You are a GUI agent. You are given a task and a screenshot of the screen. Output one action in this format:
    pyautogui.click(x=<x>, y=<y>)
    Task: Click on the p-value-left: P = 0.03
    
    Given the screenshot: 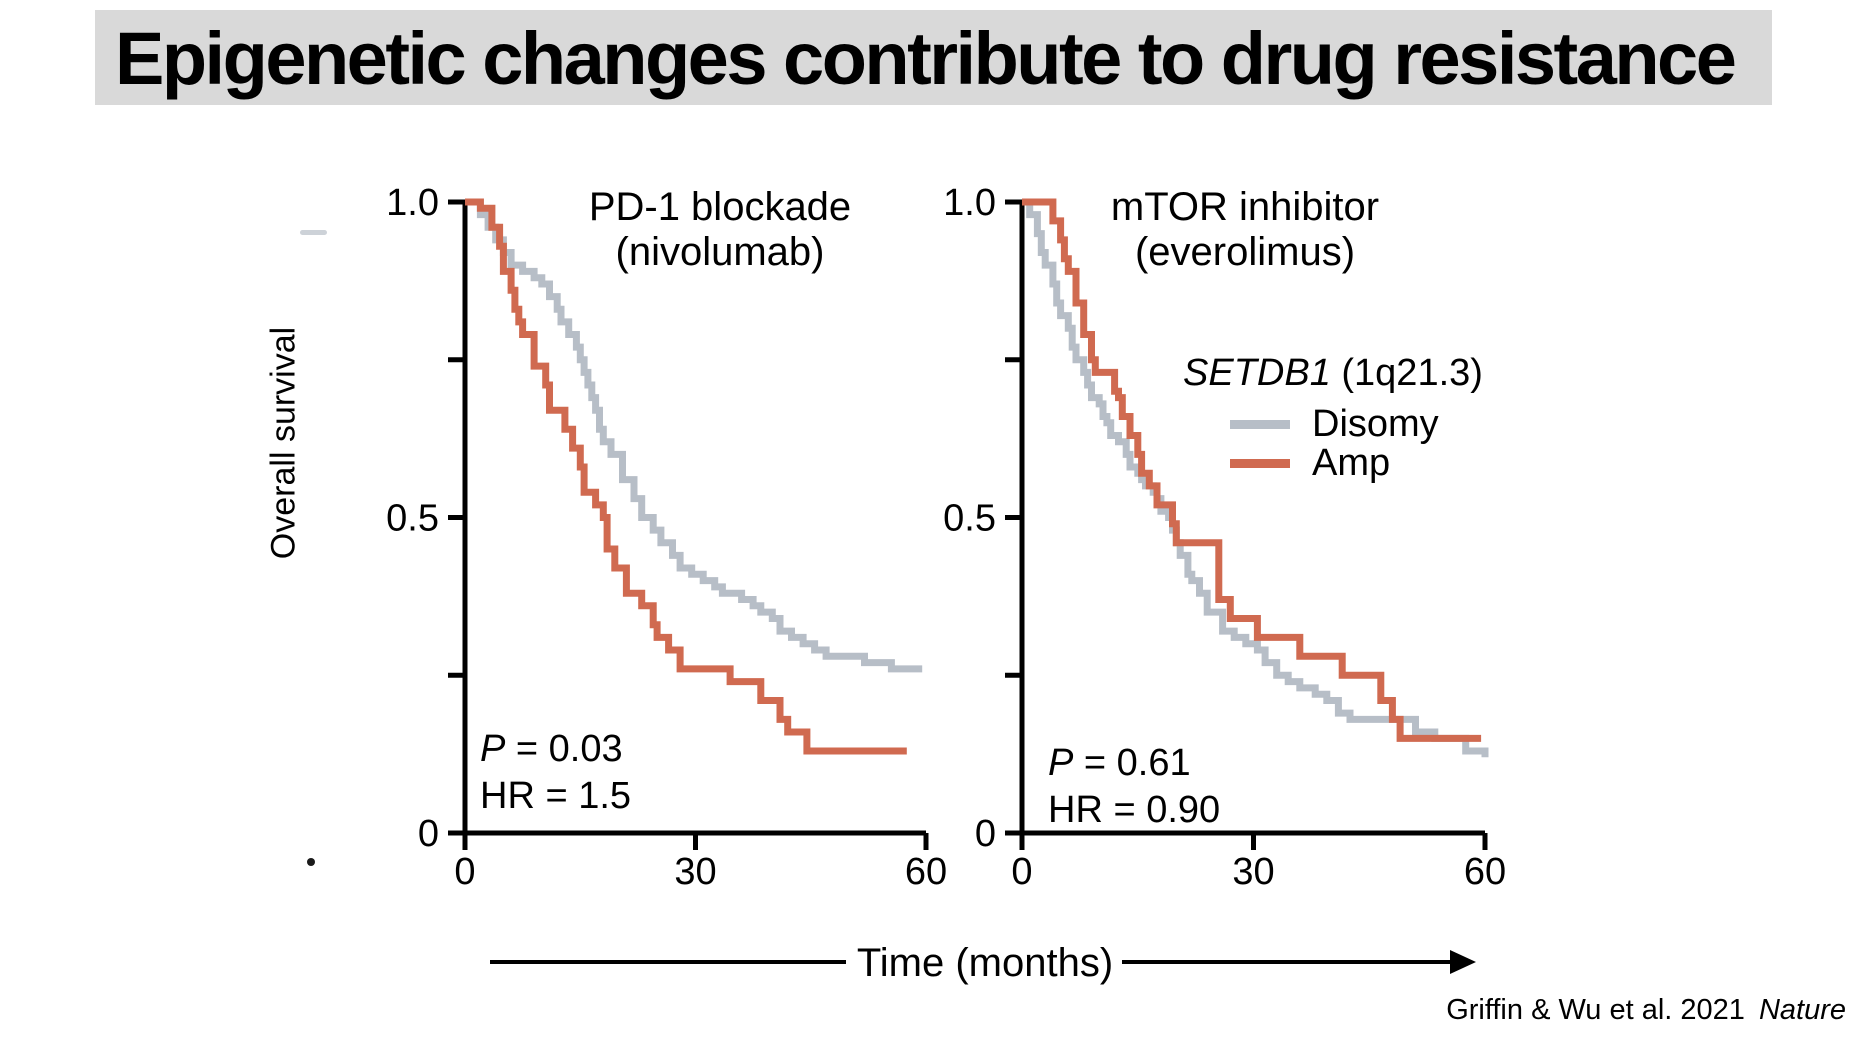 What is the action you would take?
    pyautogui.click(x=555, y=749)
    